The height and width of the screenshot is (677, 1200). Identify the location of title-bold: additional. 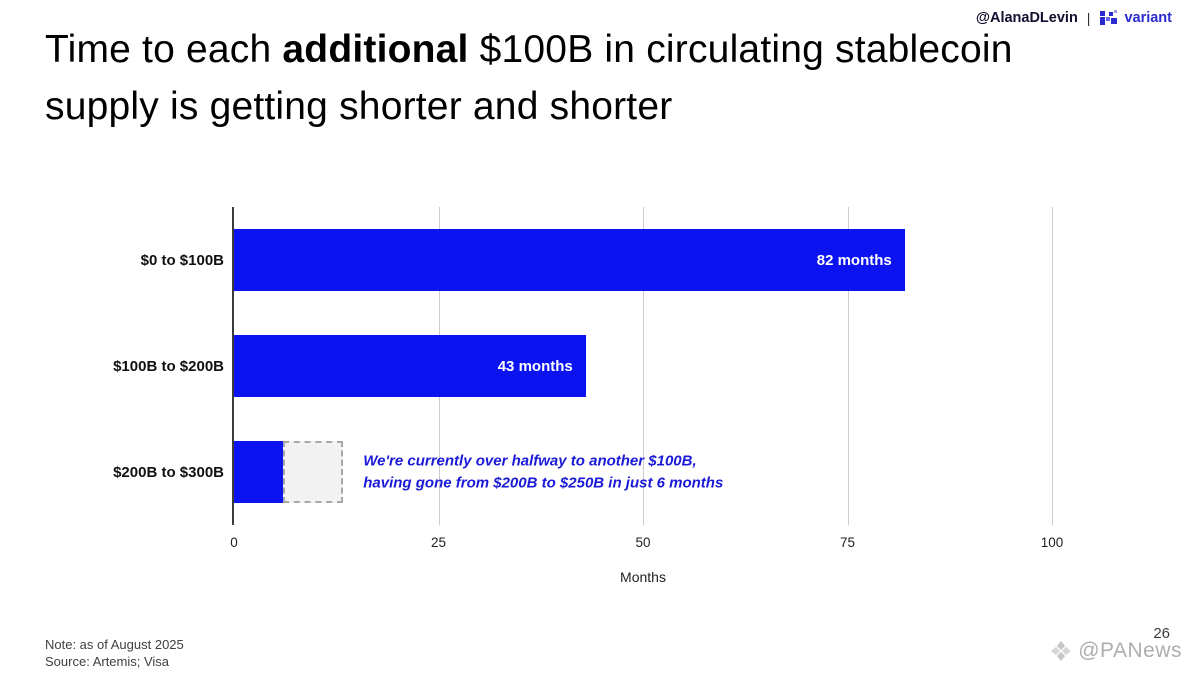
(375, 49).